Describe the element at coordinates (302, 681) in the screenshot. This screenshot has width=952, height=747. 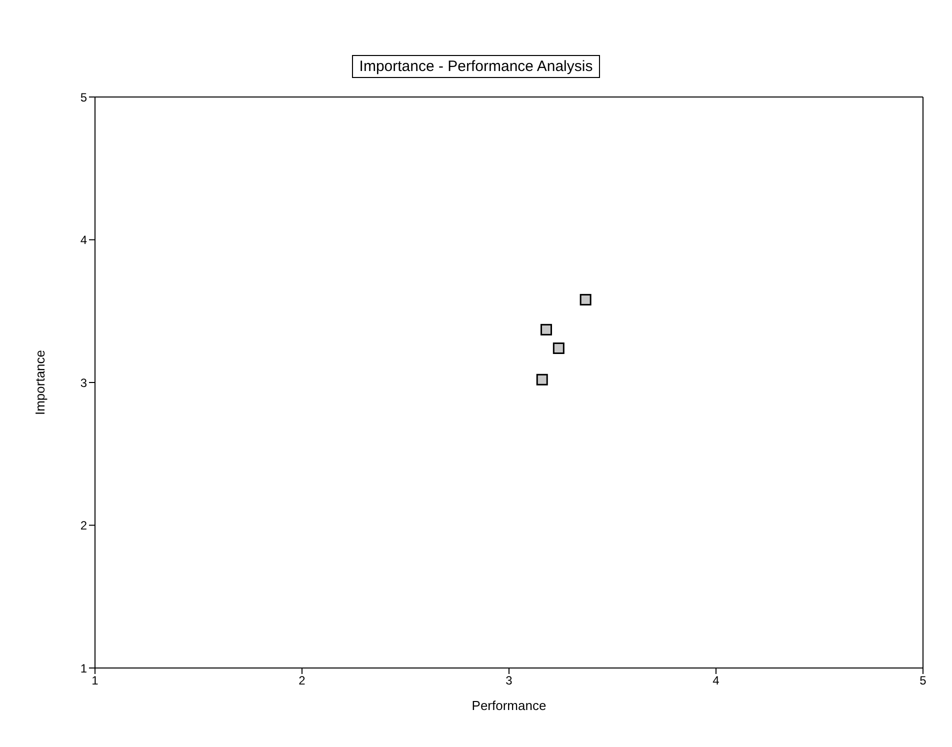
I see `x-tick-label: 2` at that location.